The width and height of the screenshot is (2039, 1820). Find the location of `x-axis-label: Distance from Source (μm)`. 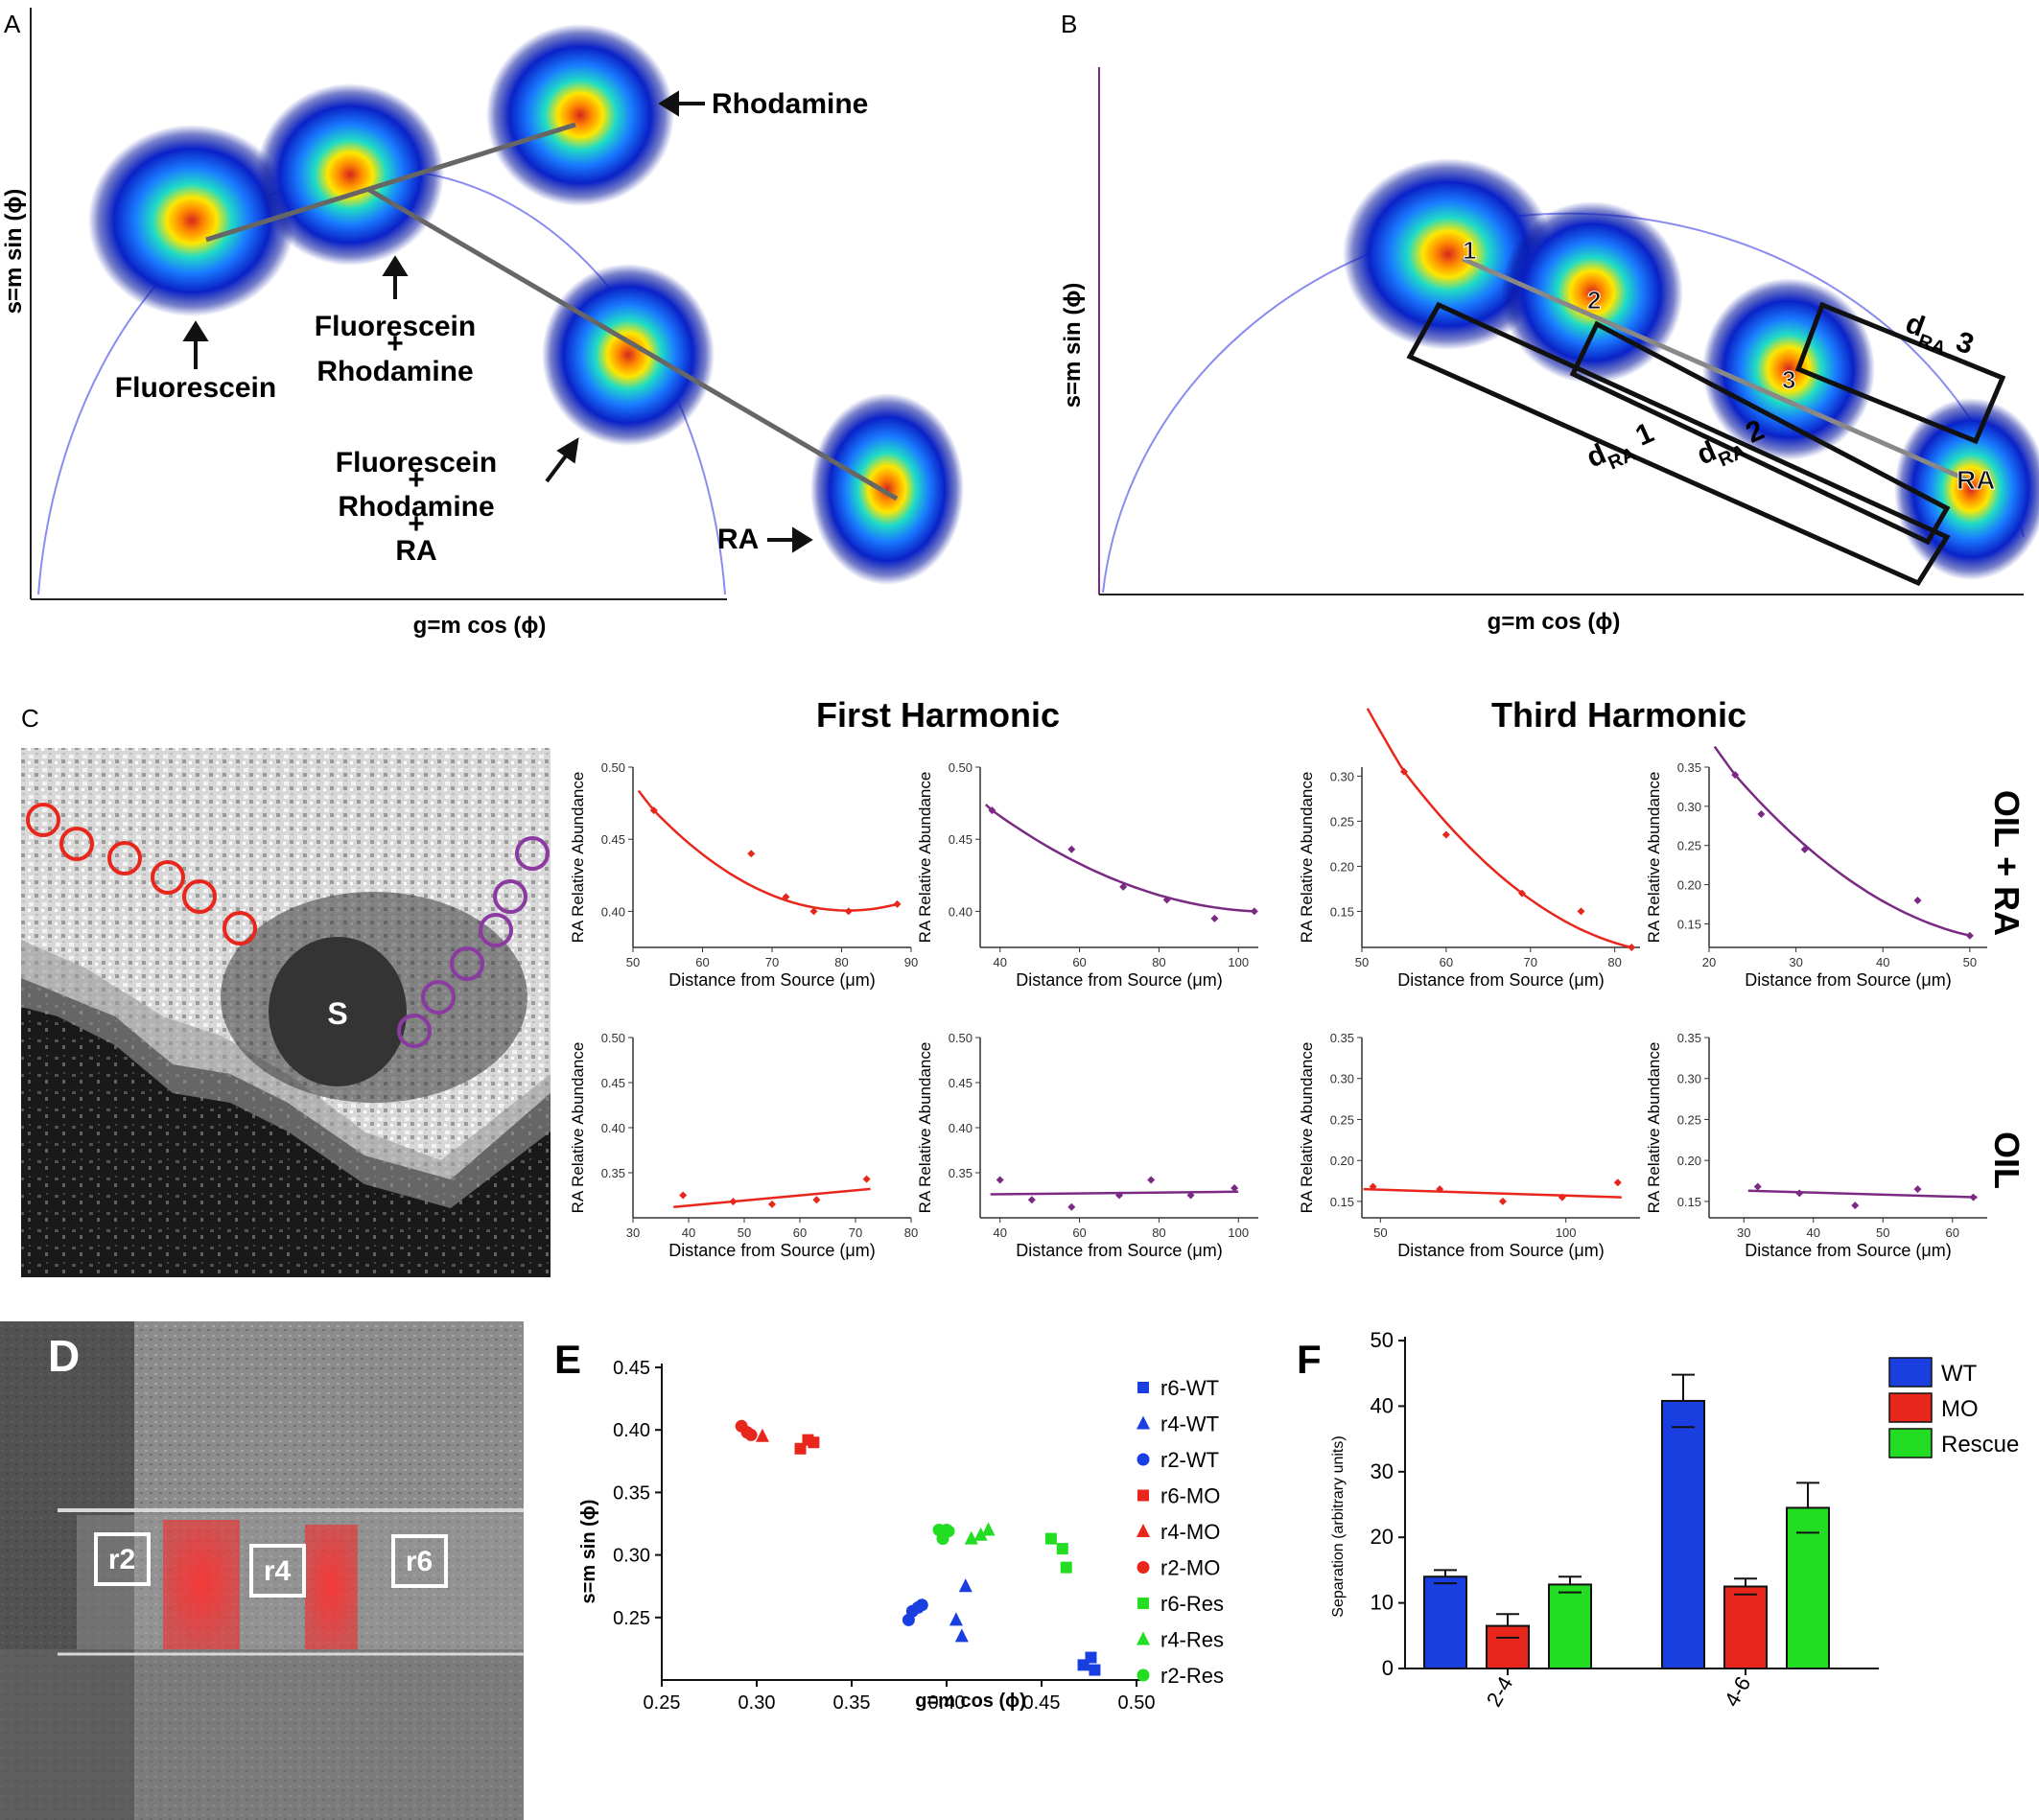

x-axis-label: Distance from Source (μm) is located at coordinates (1848, 980).